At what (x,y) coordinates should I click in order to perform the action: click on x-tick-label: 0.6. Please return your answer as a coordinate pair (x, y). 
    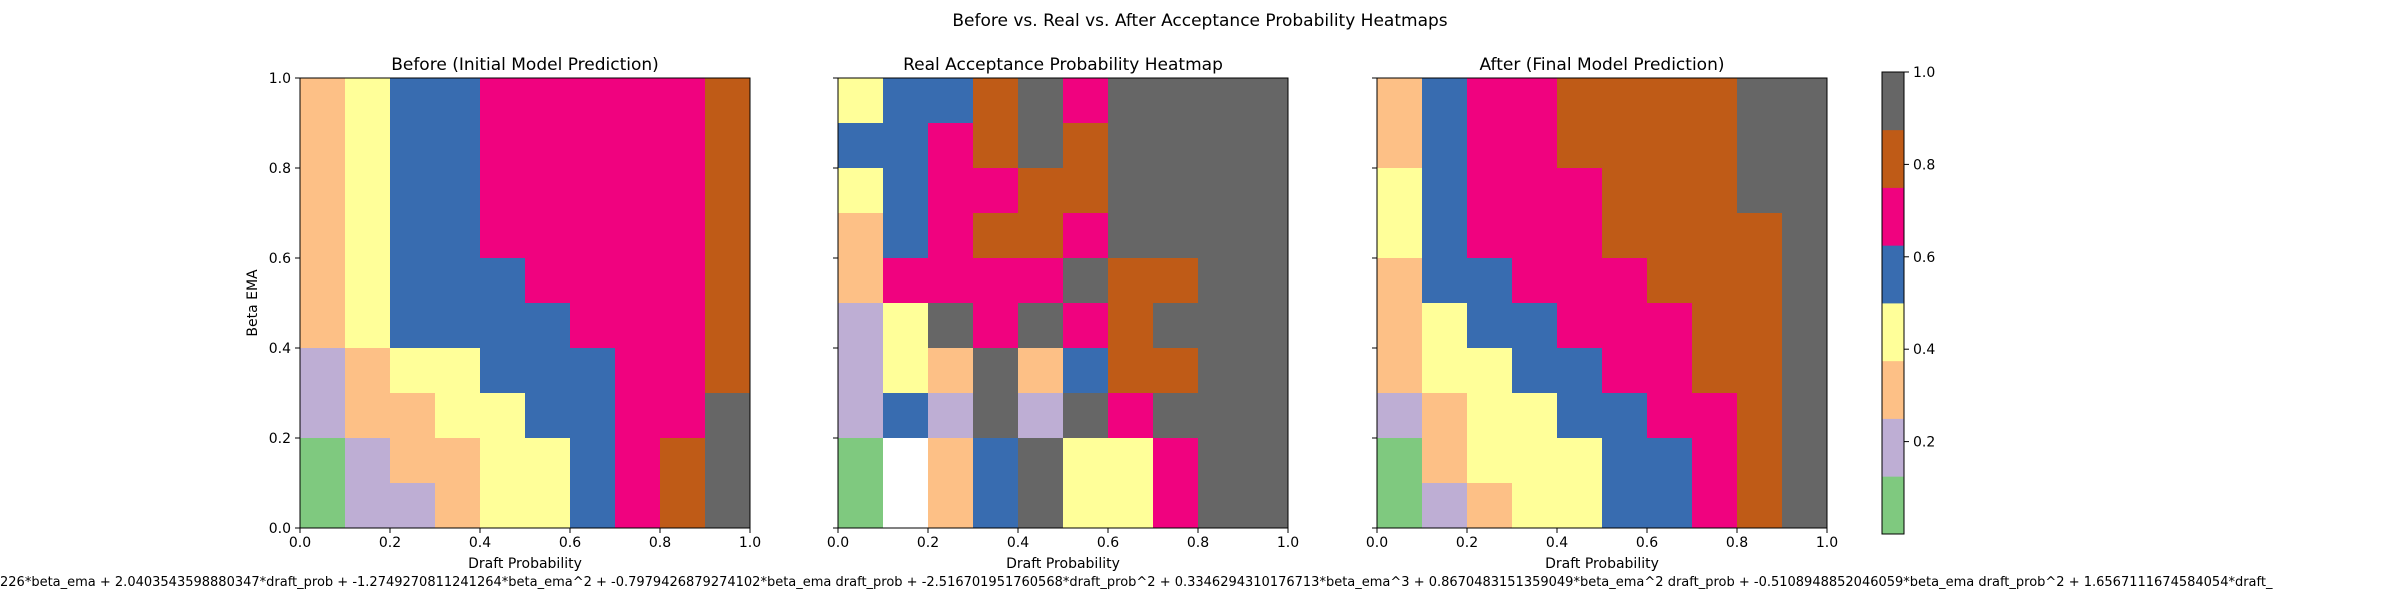
    Looking at the image, I should click on (1647, 543).